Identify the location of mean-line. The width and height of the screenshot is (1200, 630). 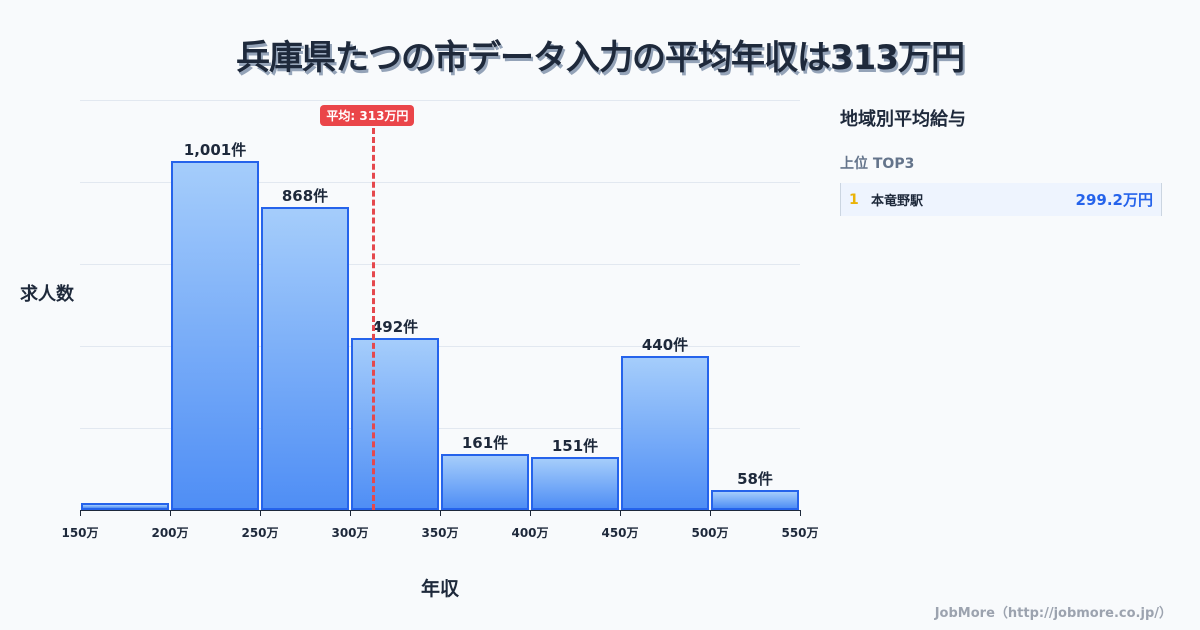
(374, 319).